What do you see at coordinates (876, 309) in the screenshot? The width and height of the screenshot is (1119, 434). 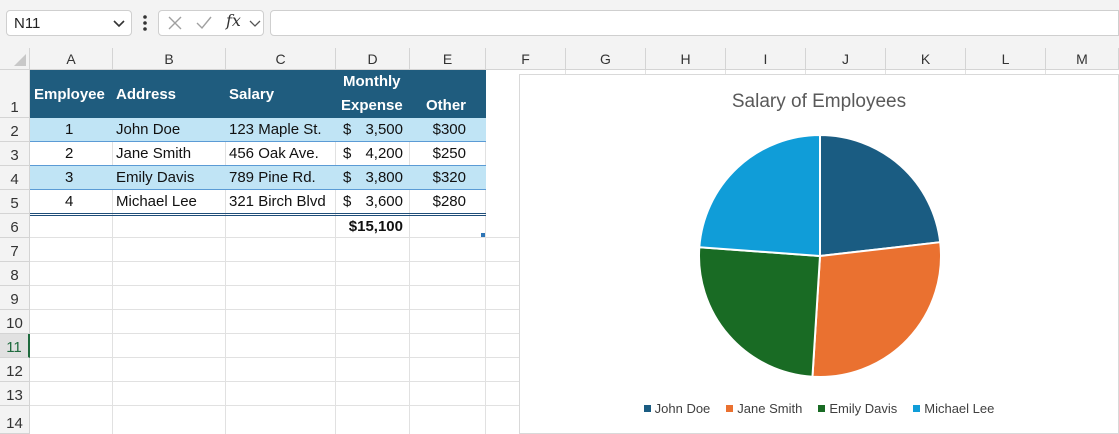 I see `pie-slice-jane-smith` at bounding box center [876, 309].